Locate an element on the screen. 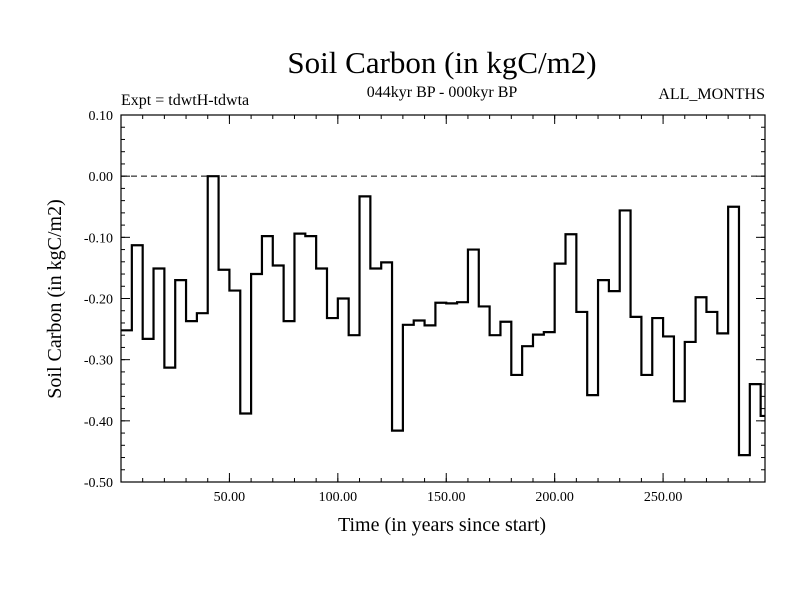 The image size is (800, 600). y-tick-label: -0.30 is located at coordinates (98, 361).